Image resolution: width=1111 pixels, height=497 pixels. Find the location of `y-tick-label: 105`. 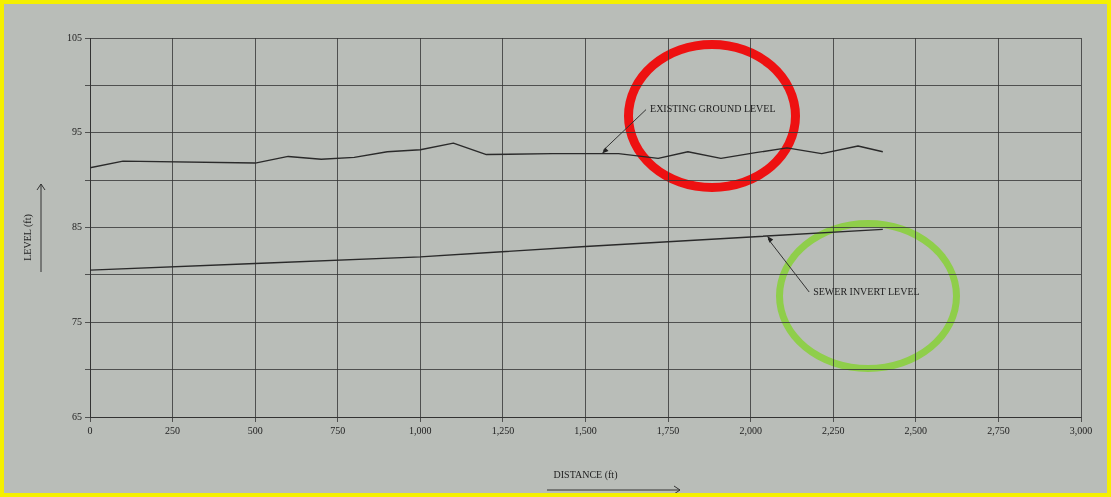

y-tick-label: 105 is located at coordinates (74, 37).